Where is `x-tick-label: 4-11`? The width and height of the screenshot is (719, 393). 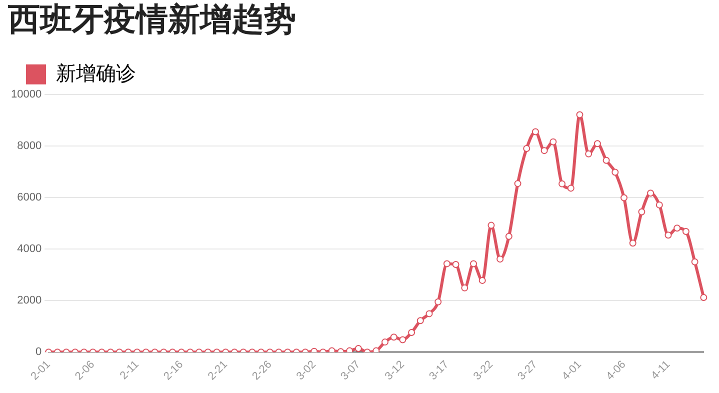
x-tick-label: 4-11 is located at coordinates (661, 370).